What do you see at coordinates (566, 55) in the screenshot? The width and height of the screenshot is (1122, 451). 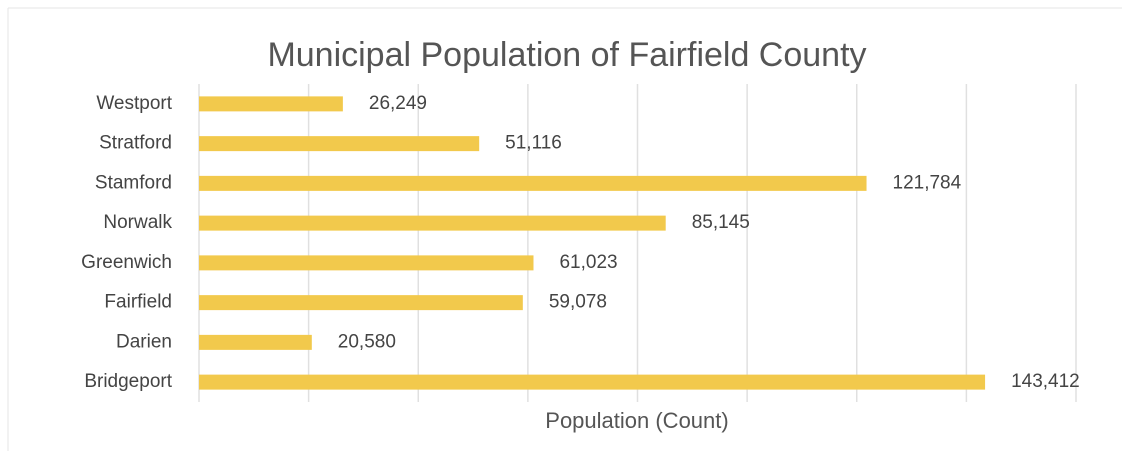 I see `chart-title: Municipal Population of Fairfield County` at bounding box center [566, 55].